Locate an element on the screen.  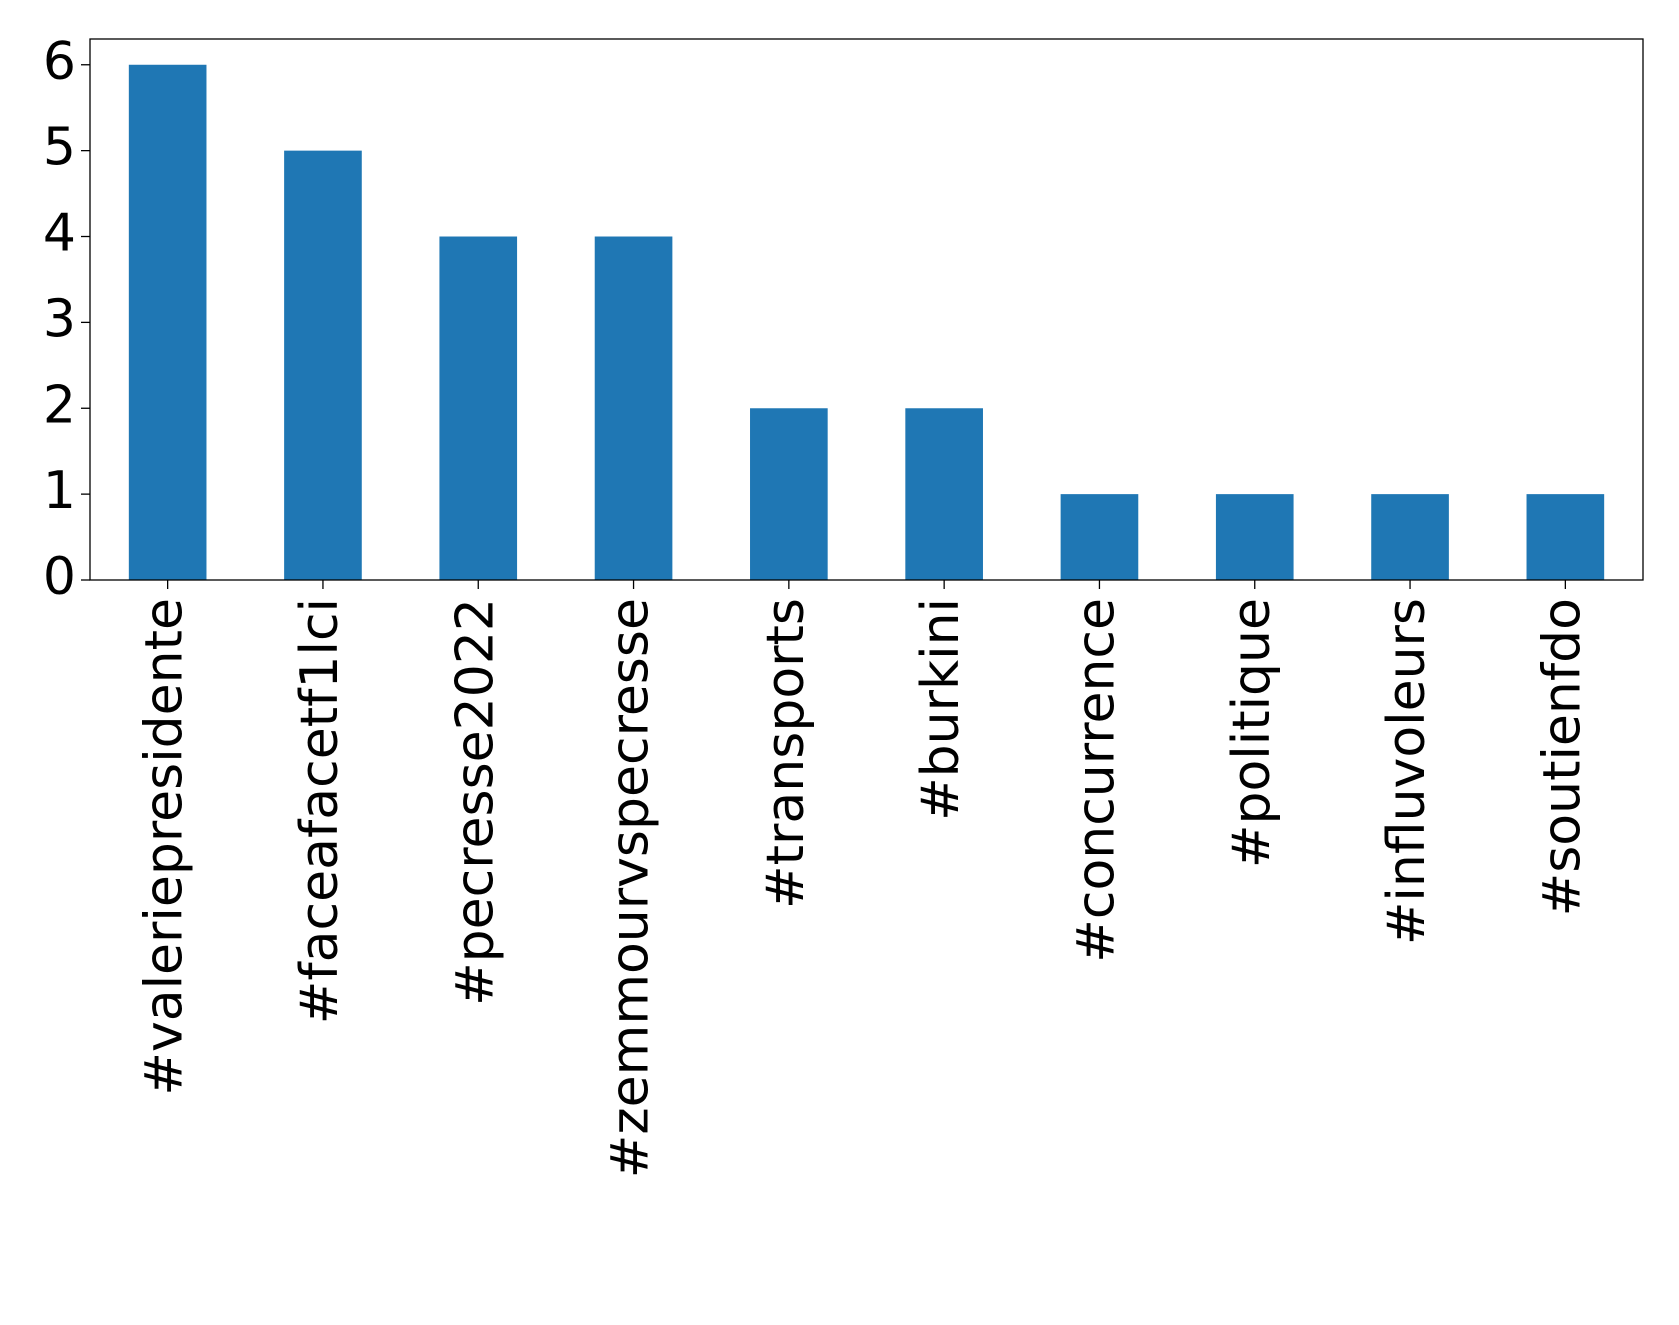
y-tick-label: 5 is located at coordinates (59, 148).